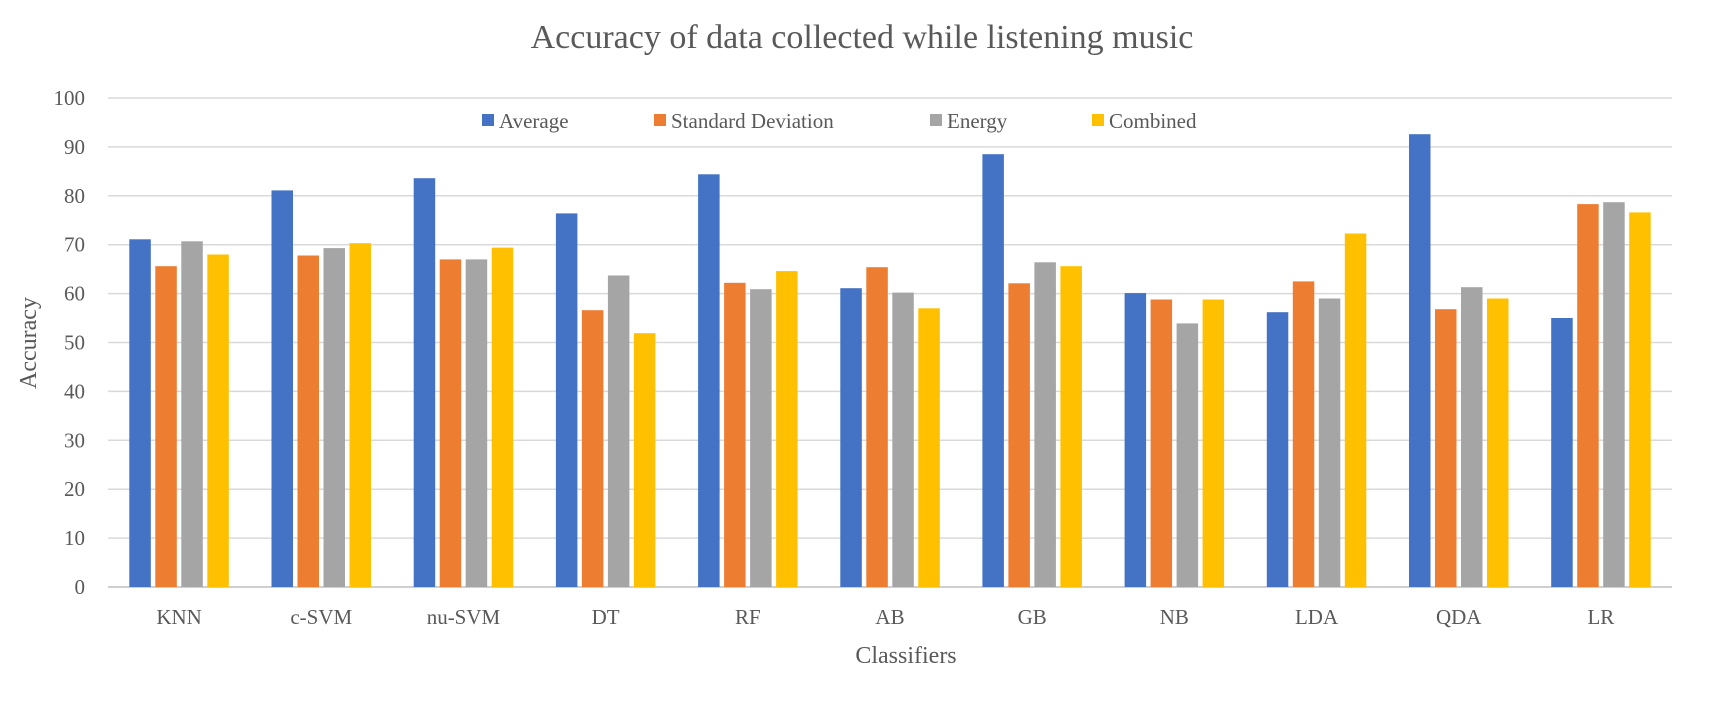 This screenshot has width=1725, height=714. I want to click on bar-RF-energy, so click(761, 438).